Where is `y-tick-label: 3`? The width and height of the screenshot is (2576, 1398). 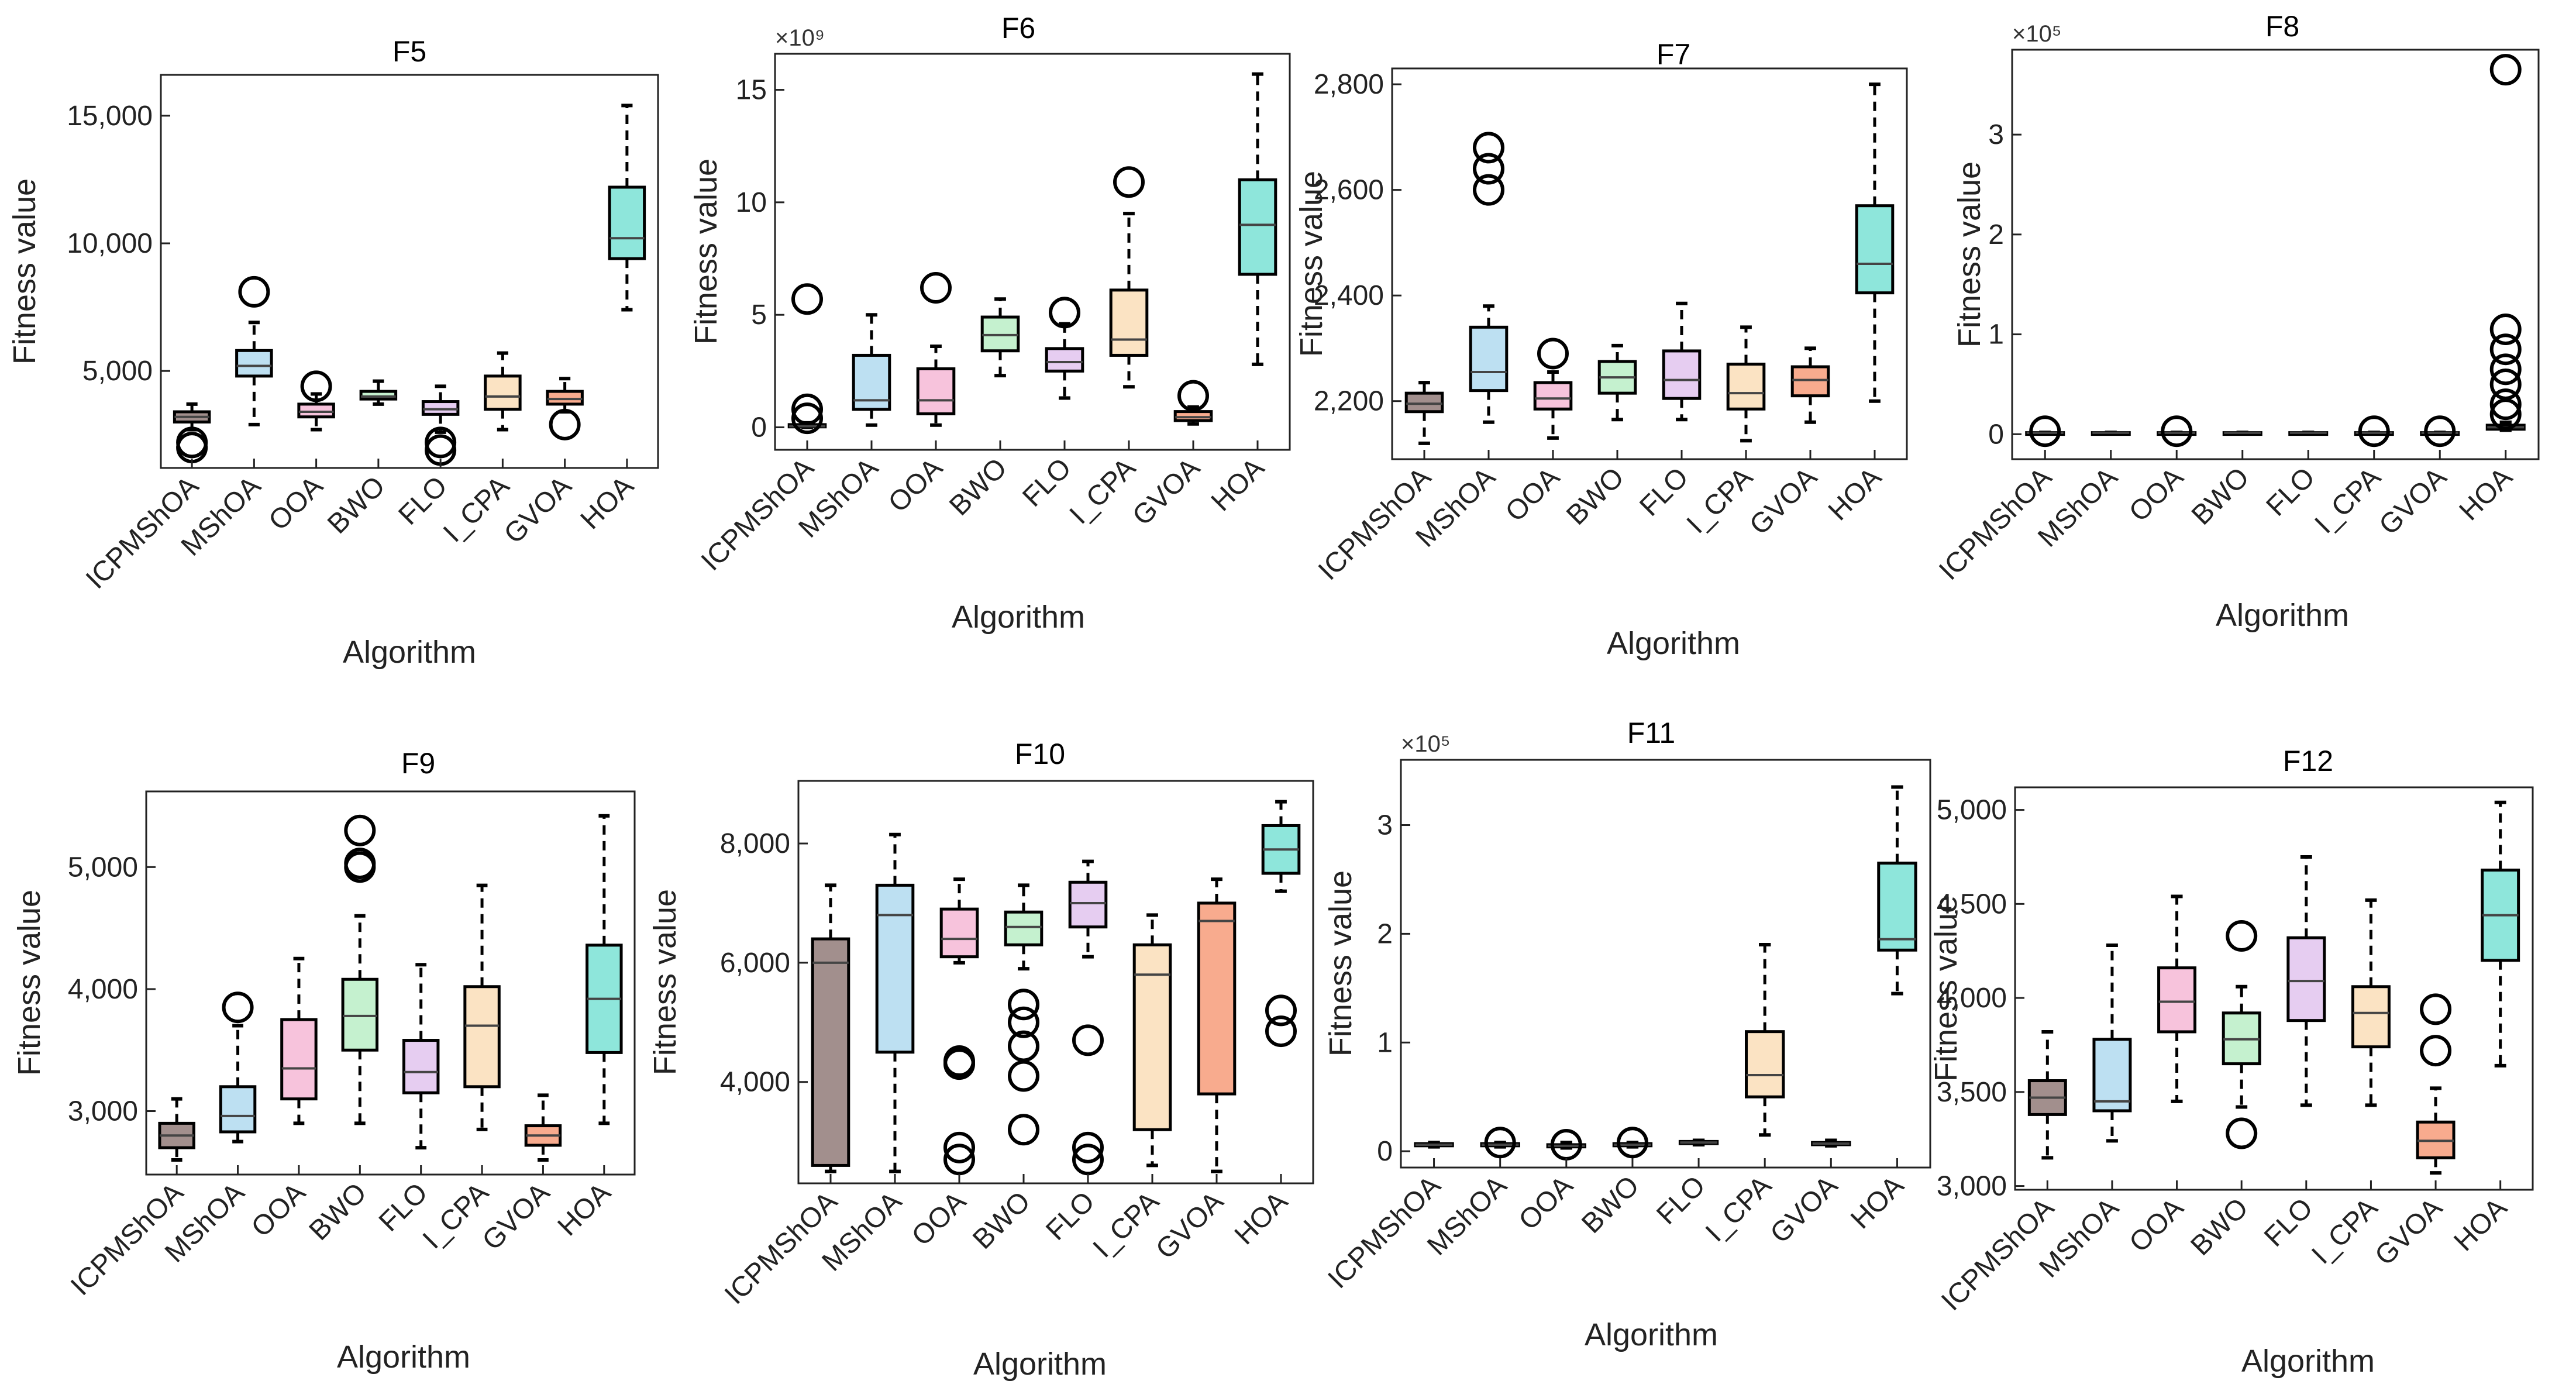
y-tick-label: 3 is located at coordinates (1385, 825).